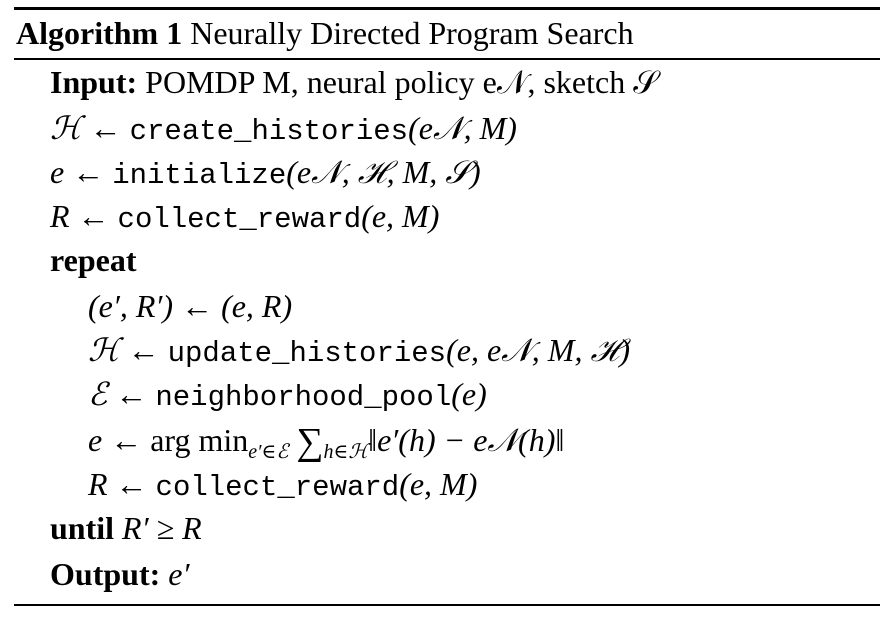 Image resolution: width=894 pixels, height=623 pixels. Describe the element at coordinates (269, 131) in the screenshot. I see `function-name: create_histories` at that location.